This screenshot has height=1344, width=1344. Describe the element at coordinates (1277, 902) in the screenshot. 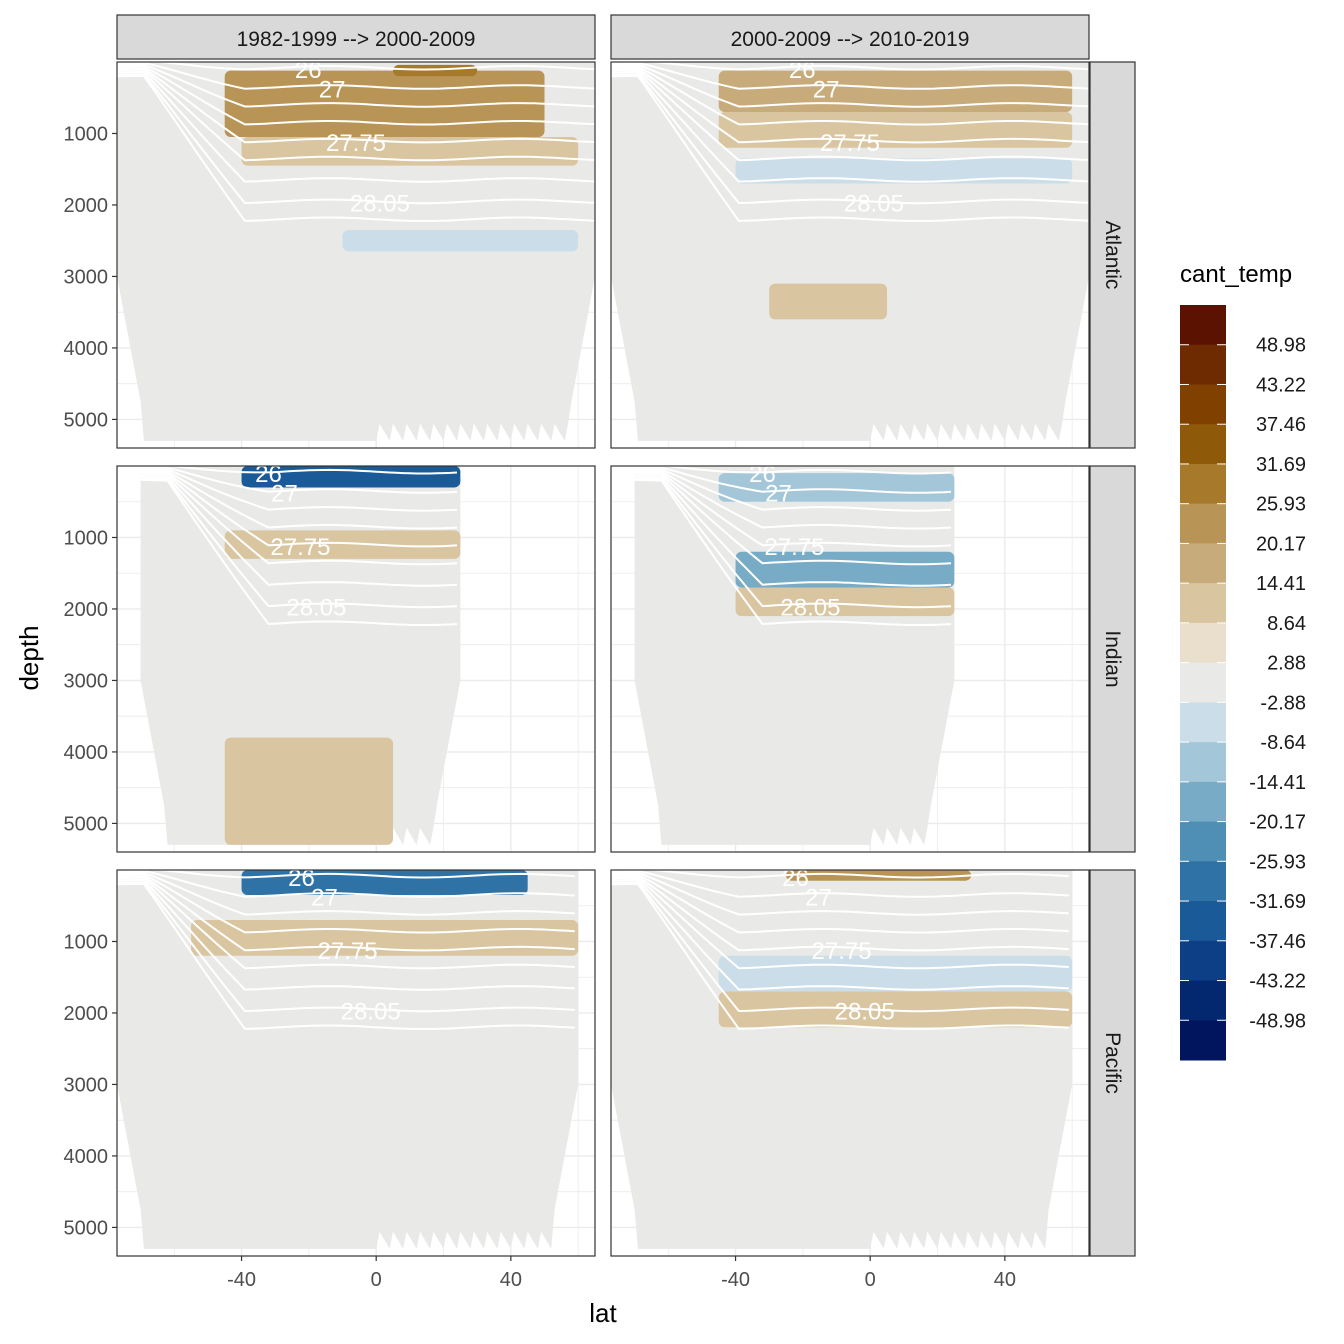

I see `legend-label: -31.69` at that location.